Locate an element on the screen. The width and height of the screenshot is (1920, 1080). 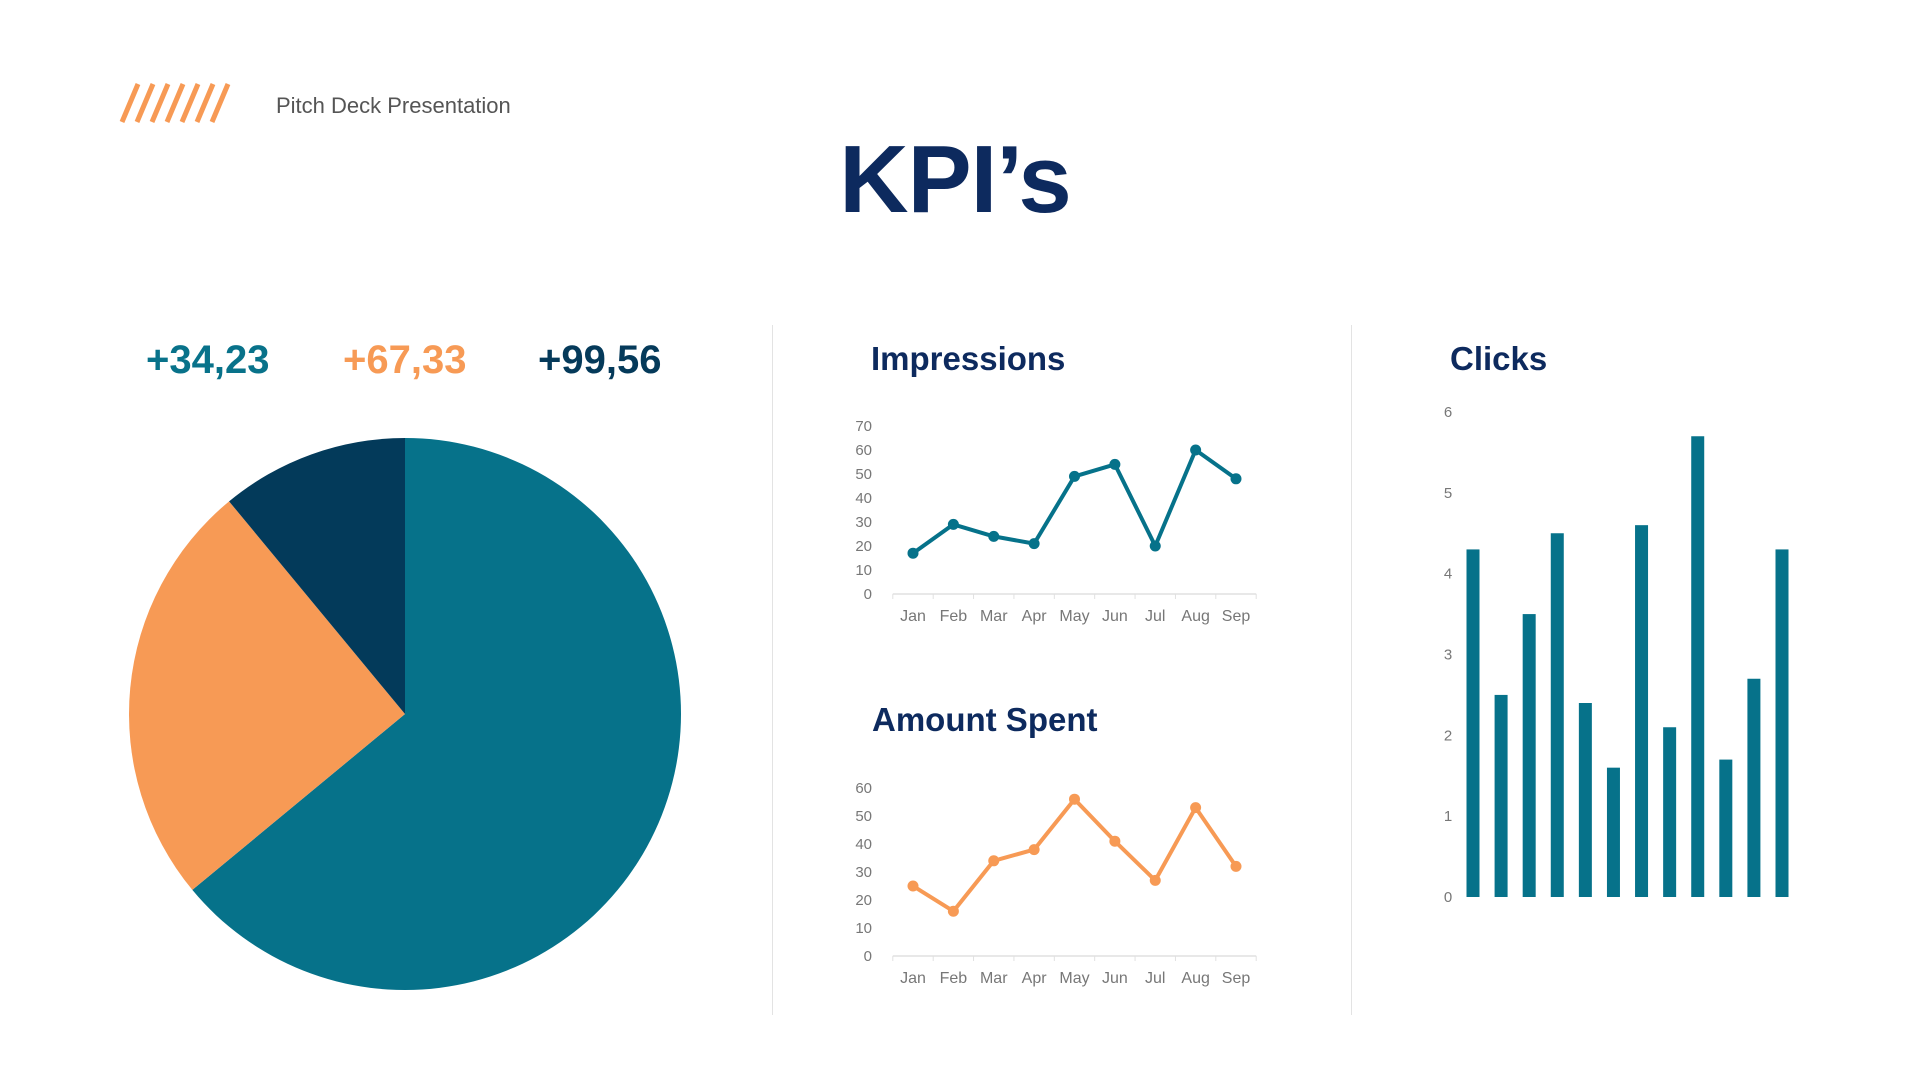
y-tick-label: 2 is located at coordinates (1448, 735).